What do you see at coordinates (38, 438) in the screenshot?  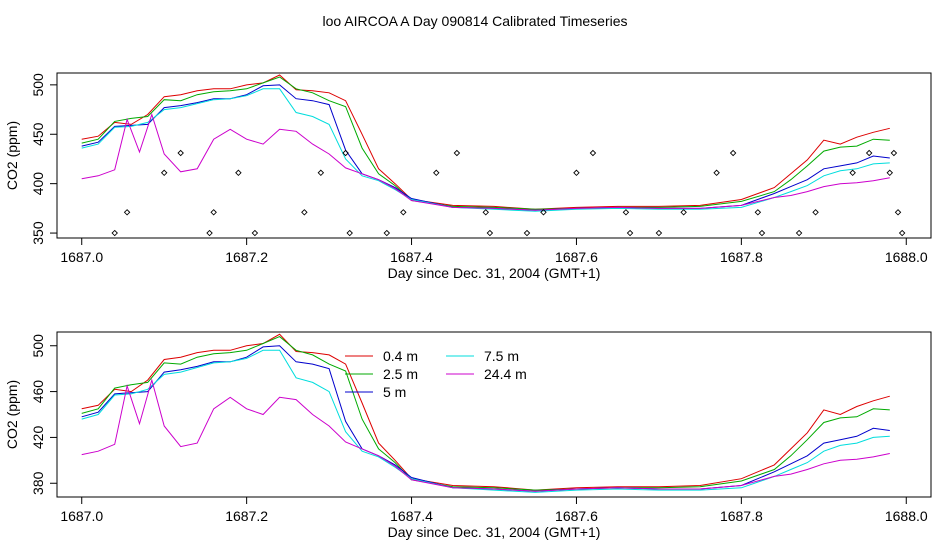 I see `y-tick-label: 420` at bounding box center [38, 438].